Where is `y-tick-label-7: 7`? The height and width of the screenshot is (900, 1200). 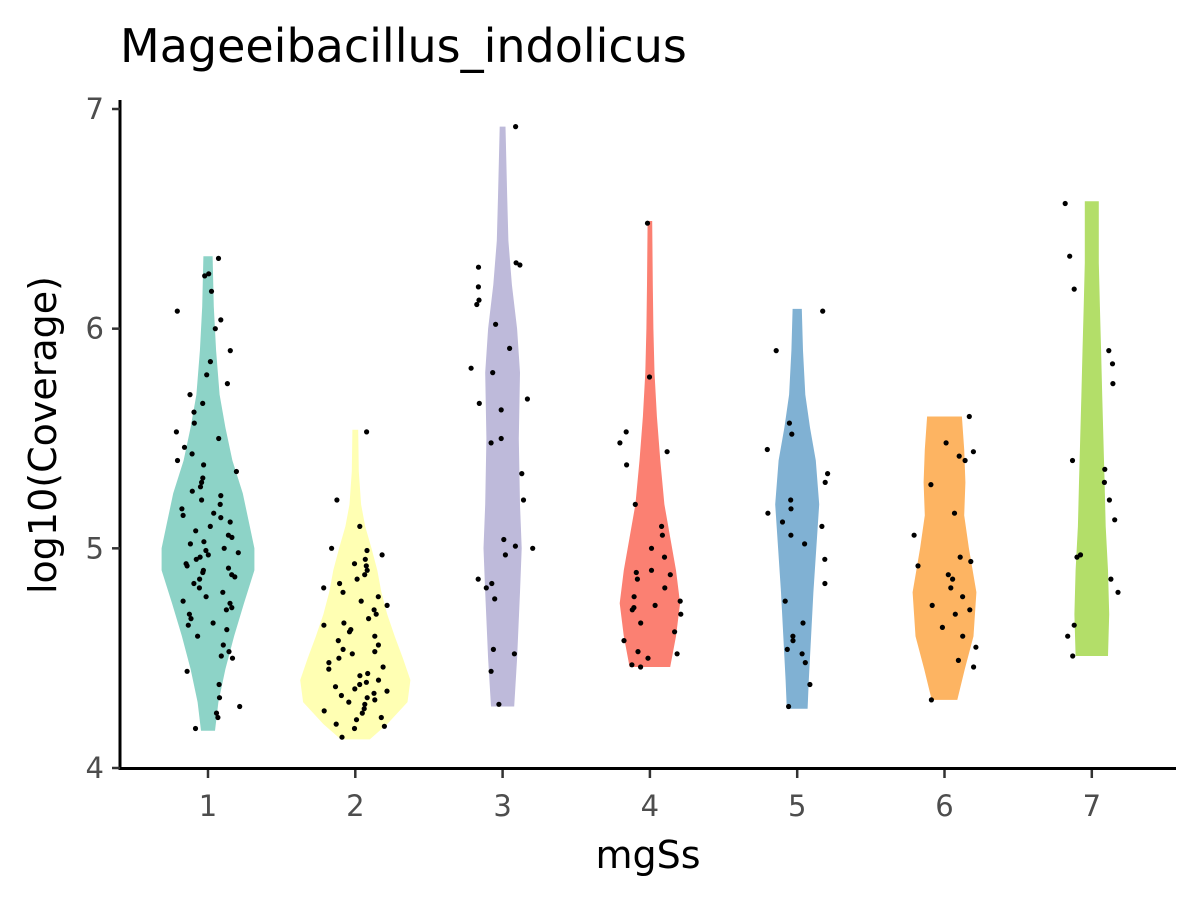 y-tick-label-7: 7 is located at coordinates (95, 109).